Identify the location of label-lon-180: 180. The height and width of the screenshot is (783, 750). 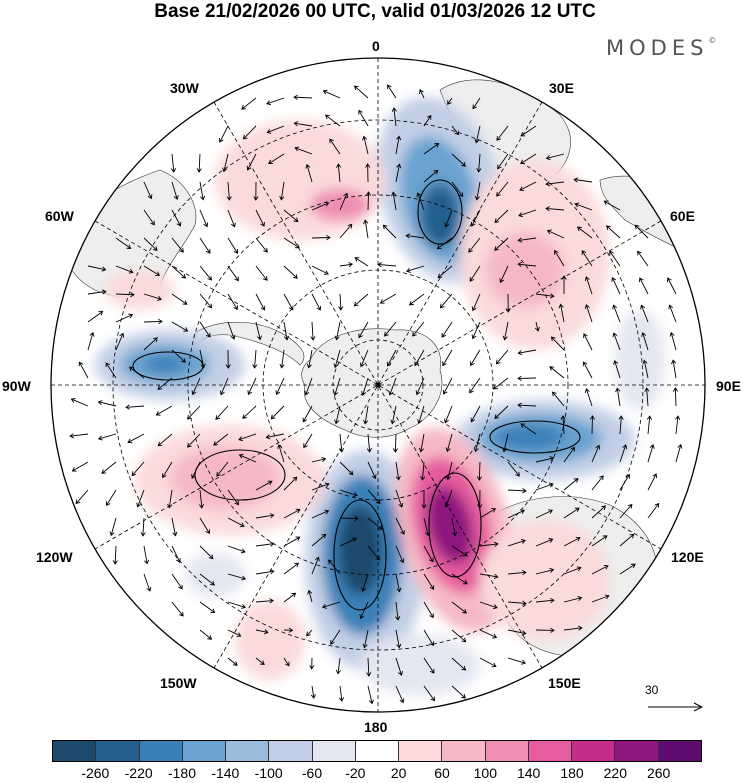
(376, 727).